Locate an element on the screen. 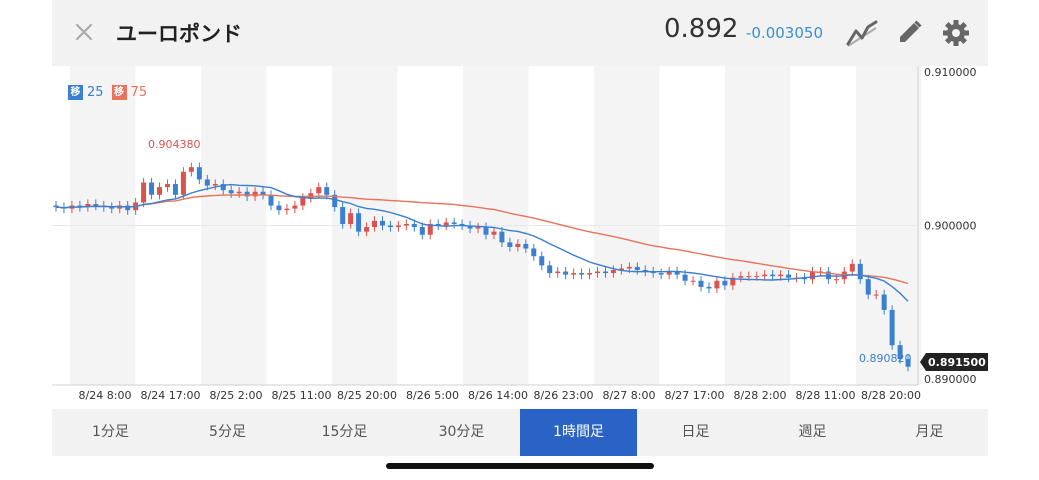  gear-icon is located at coordinates (956, 33).